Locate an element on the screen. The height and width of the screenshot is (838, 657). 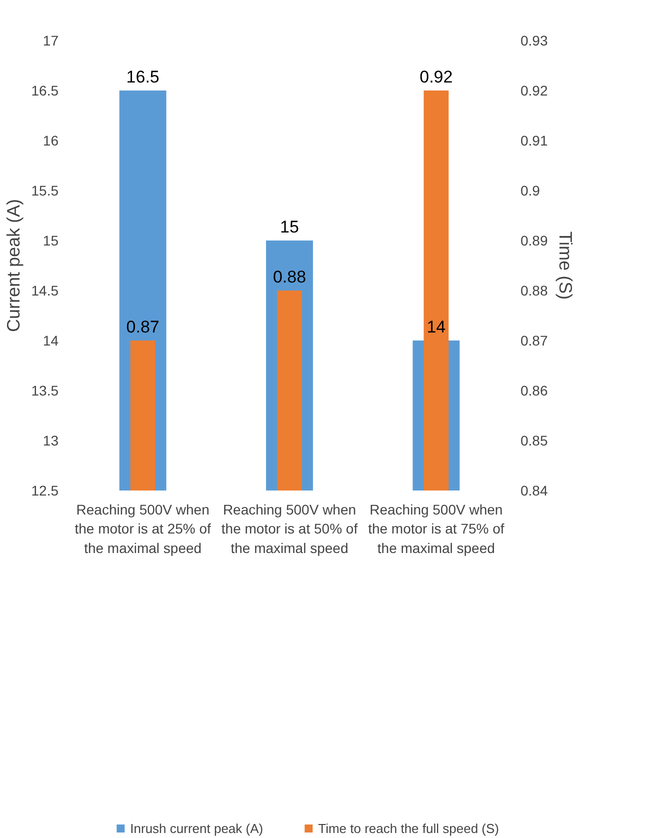
y2-tick-label: 0.88 is located at coordinates (534, 290).